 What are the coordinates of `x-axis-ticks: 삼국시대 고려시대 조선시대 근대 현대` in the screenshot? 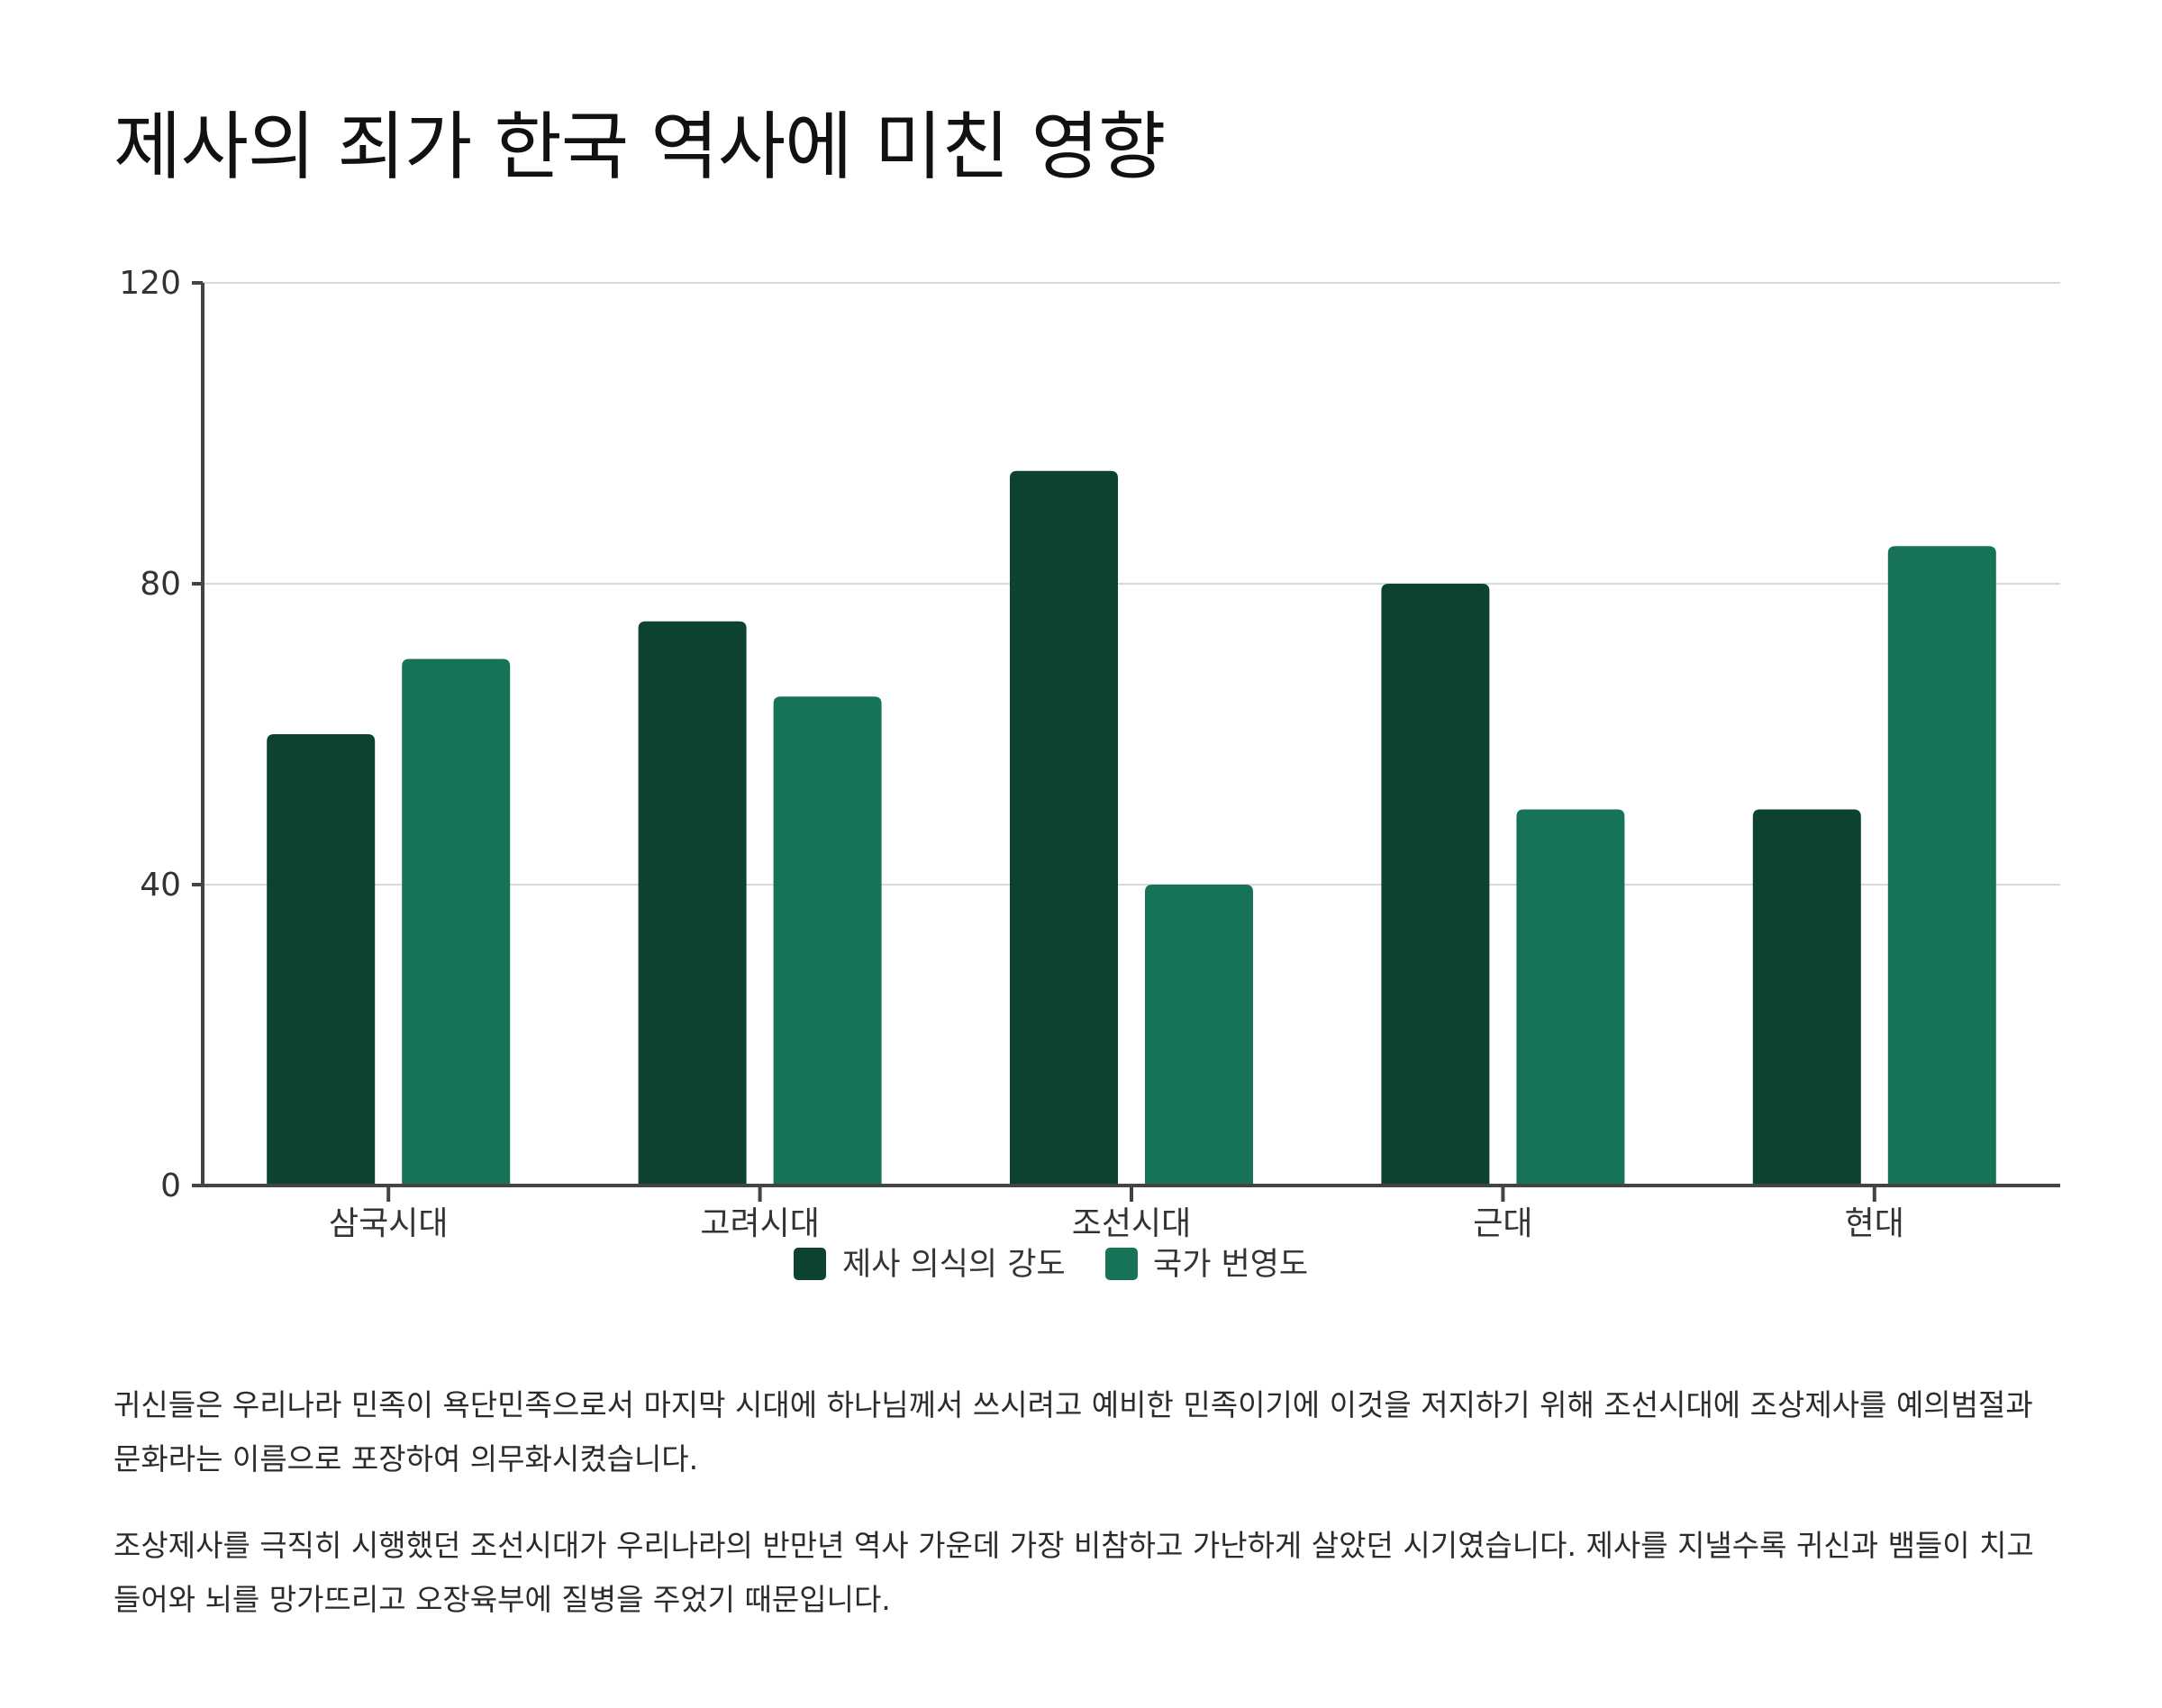 It's located at (1116, 1214).